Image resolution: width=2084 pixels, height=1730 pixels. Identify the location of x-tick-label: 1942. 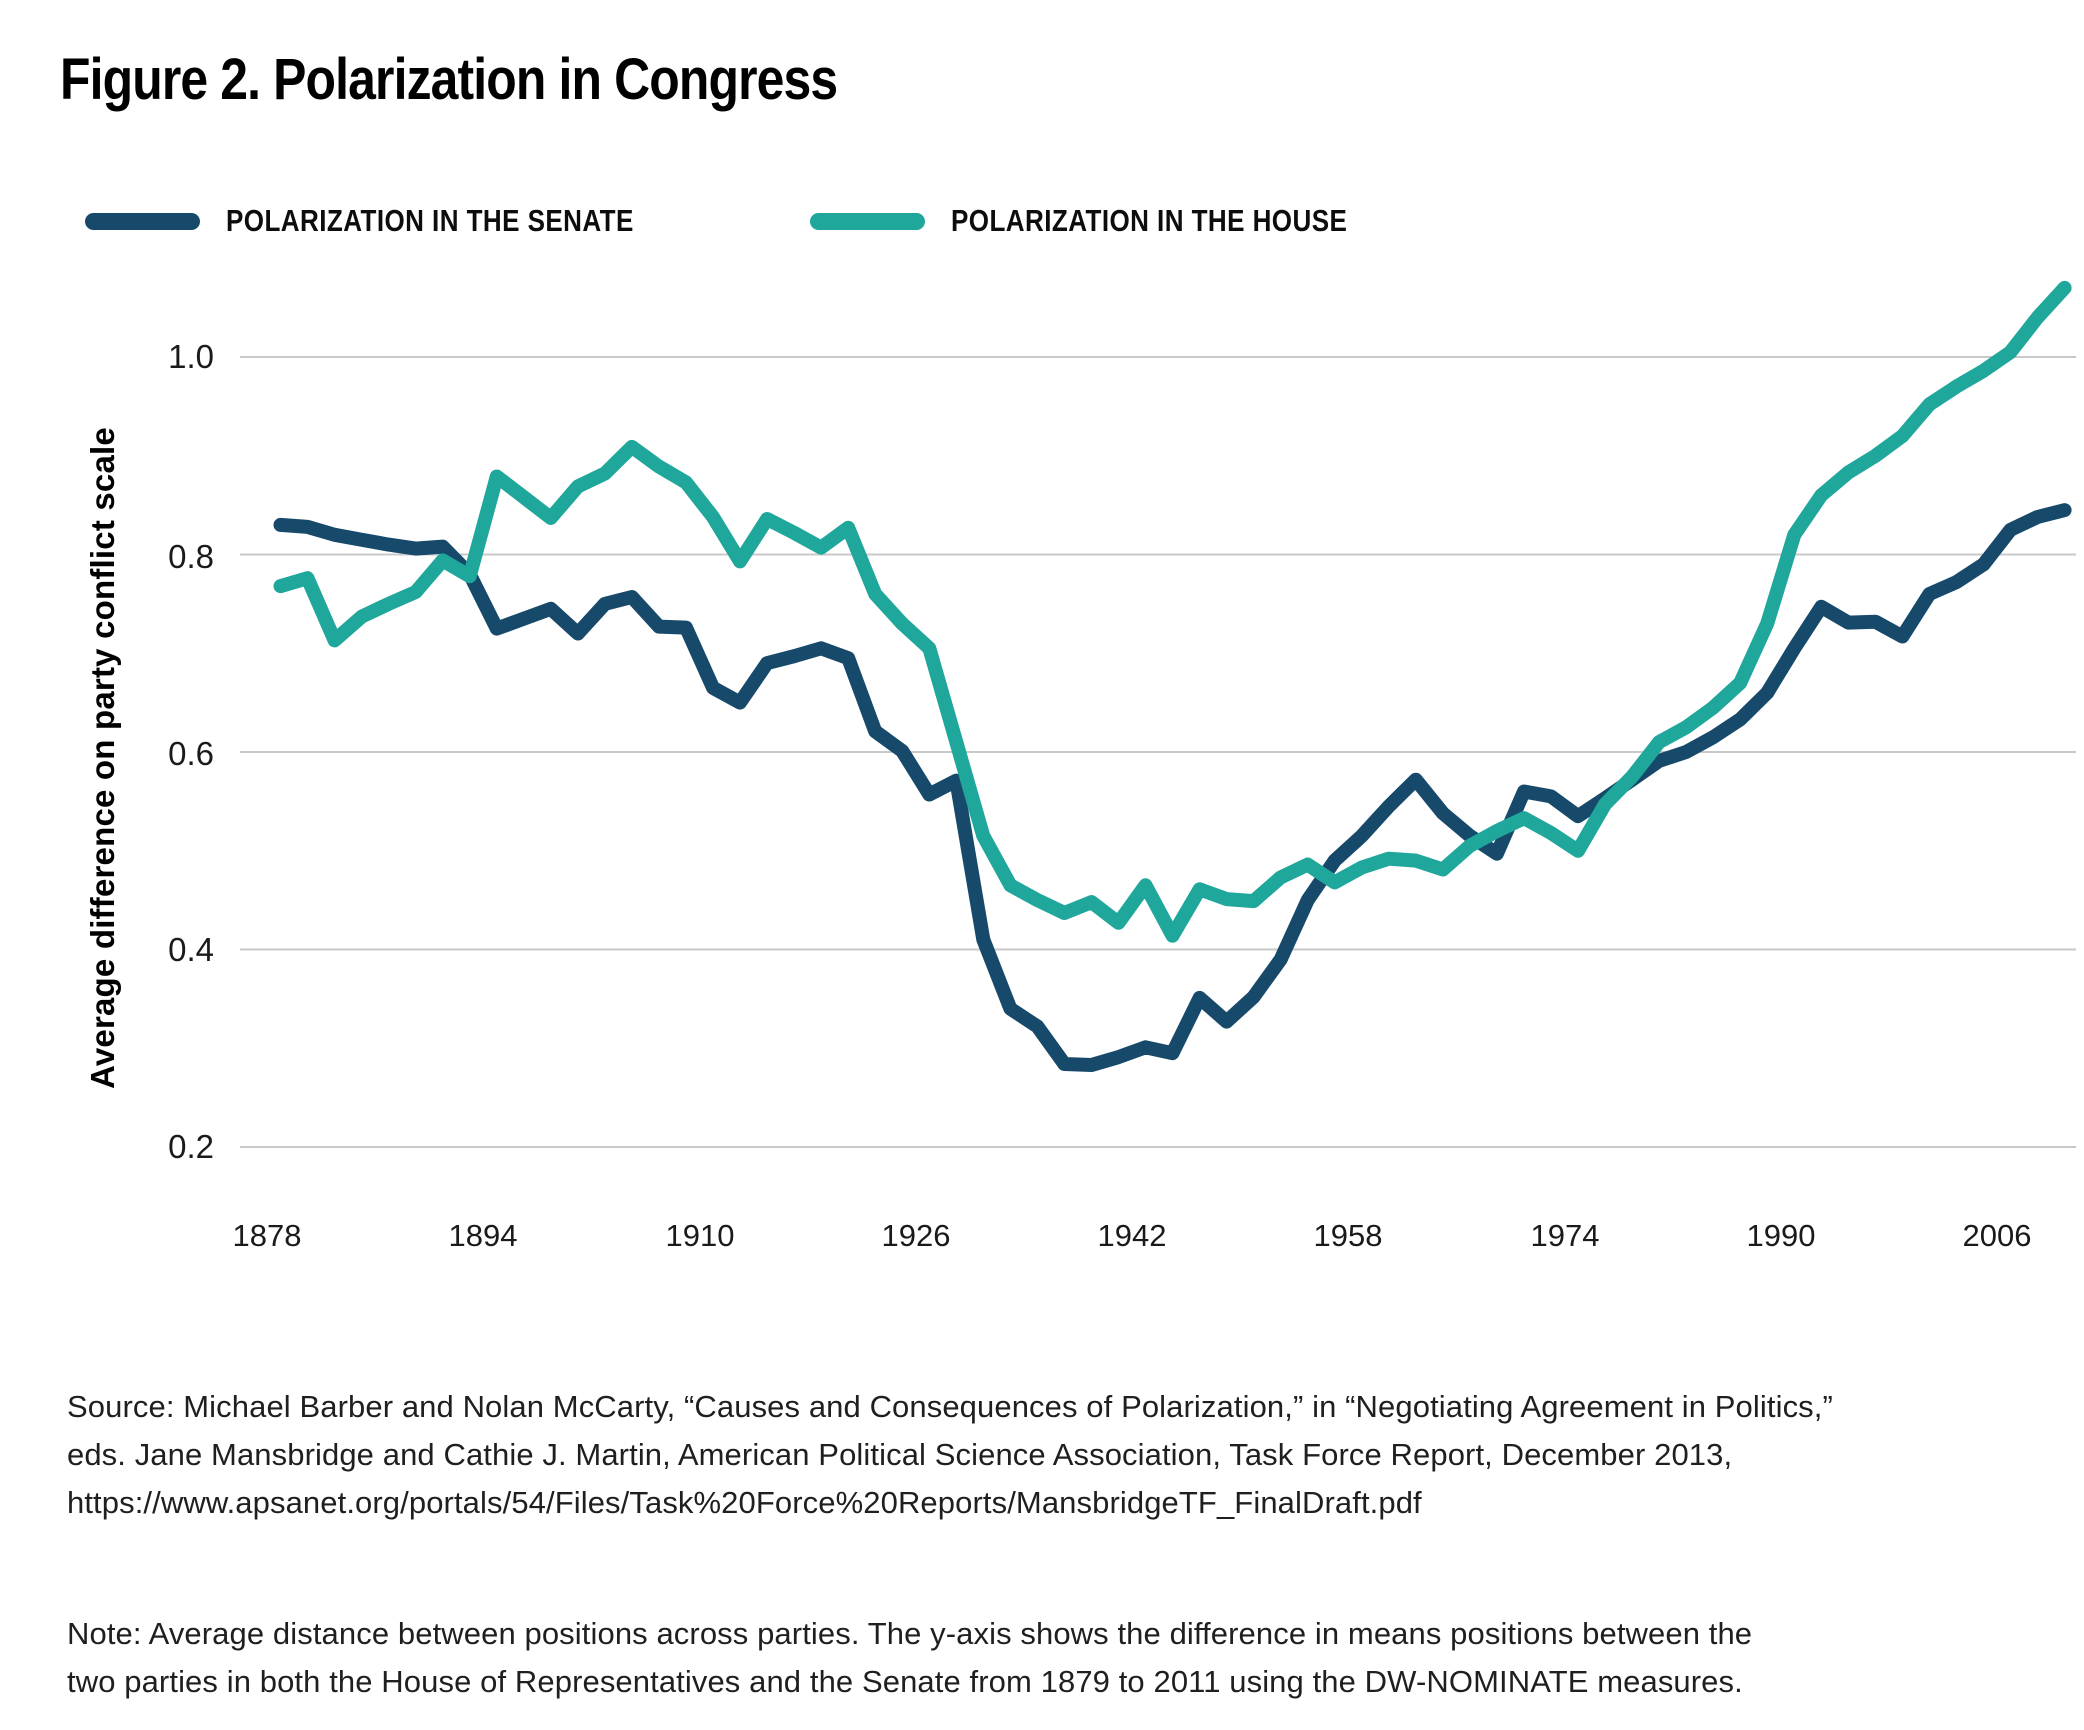
(1132, 1235).